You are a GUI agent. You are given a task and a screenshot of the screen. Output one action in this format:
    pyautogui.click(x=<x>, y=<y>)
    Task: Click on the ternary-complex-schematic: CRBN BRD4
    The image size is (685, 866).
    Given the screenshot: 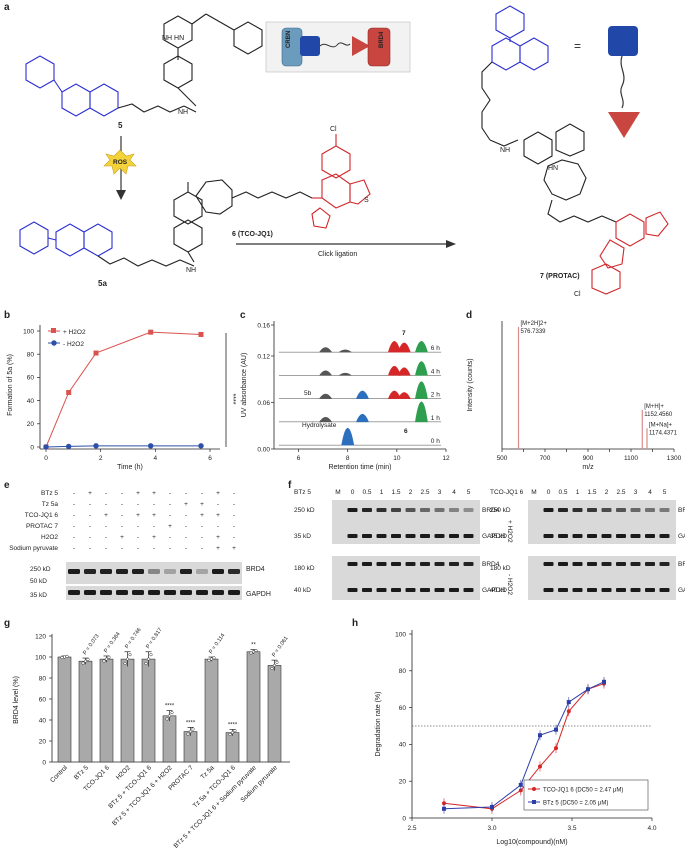 What is the action you would take?
    pyautogui.click(x=338, y=47)
    